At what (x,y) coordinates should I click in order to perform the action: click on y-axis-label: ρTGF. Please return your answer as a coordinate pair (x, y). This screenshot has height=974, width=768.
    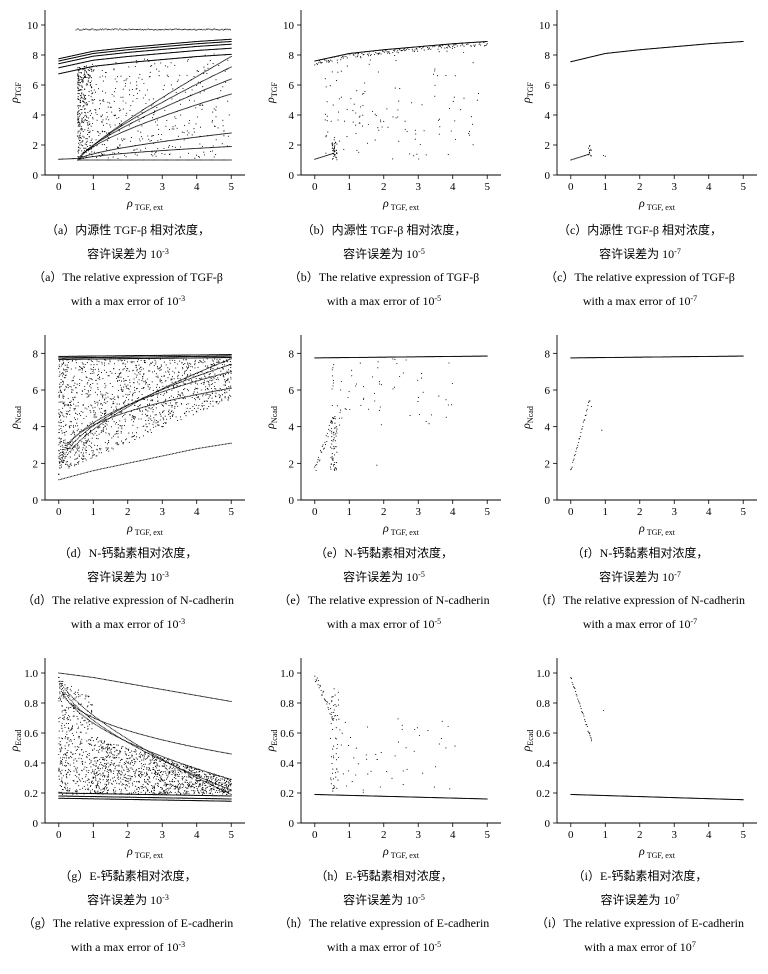
    Looking at the image, I should click on (15, 93).